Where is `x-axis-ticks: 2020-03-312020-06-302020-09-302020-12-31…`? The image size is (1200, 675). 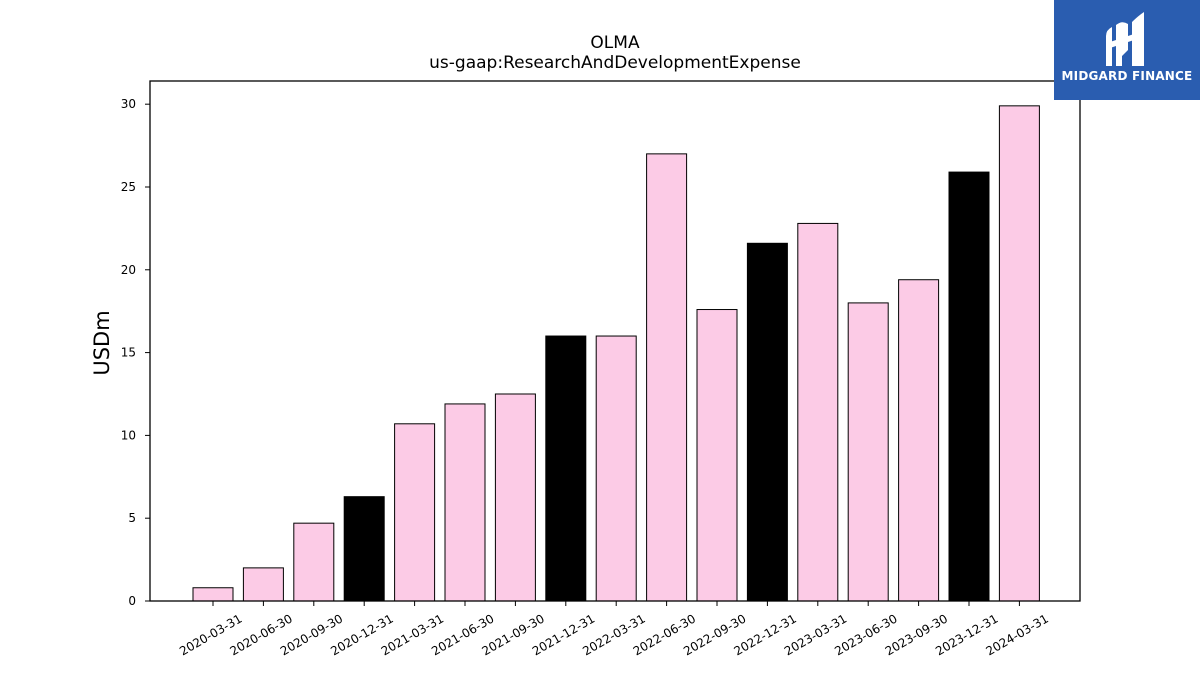
x-axis-ticks: 2020-03-312020-06-302020-09-302020-12-31… is located at coordinates (614, 629).